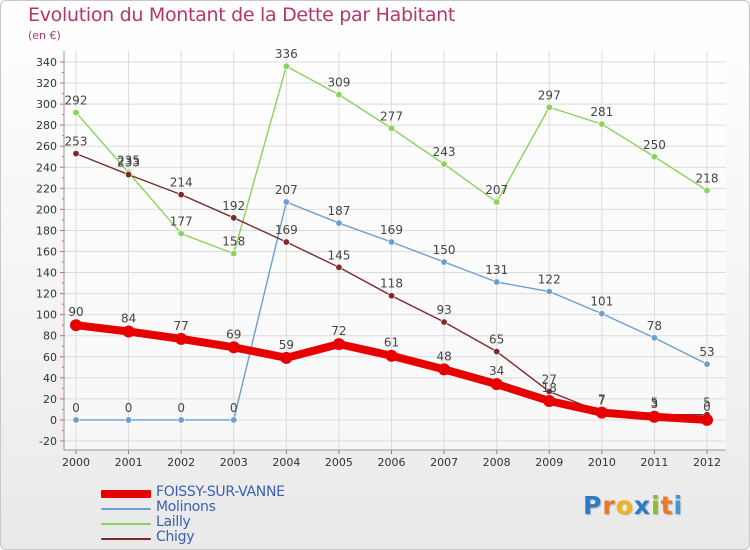 This screenshot has width=750, height=550. I want to click on data-label: 118, so click(391, 284).